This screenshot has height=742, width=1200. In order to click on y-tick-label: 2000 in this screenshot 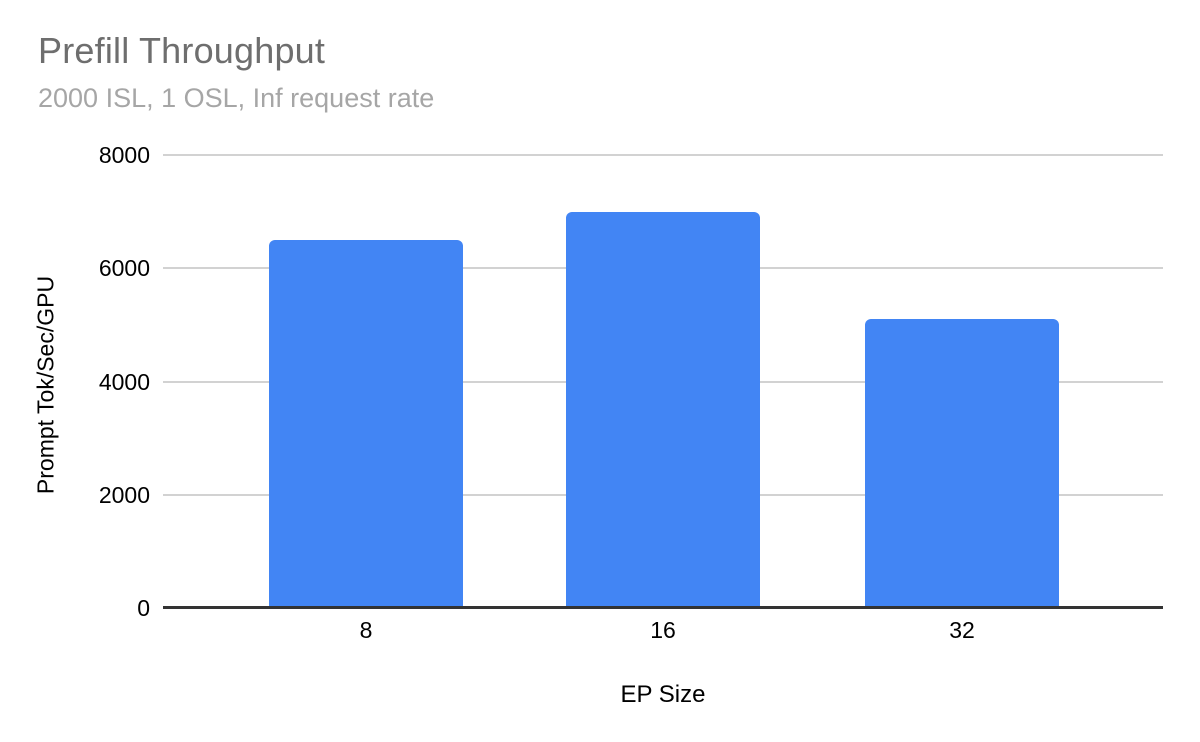, I will do `click(124, 494)`.